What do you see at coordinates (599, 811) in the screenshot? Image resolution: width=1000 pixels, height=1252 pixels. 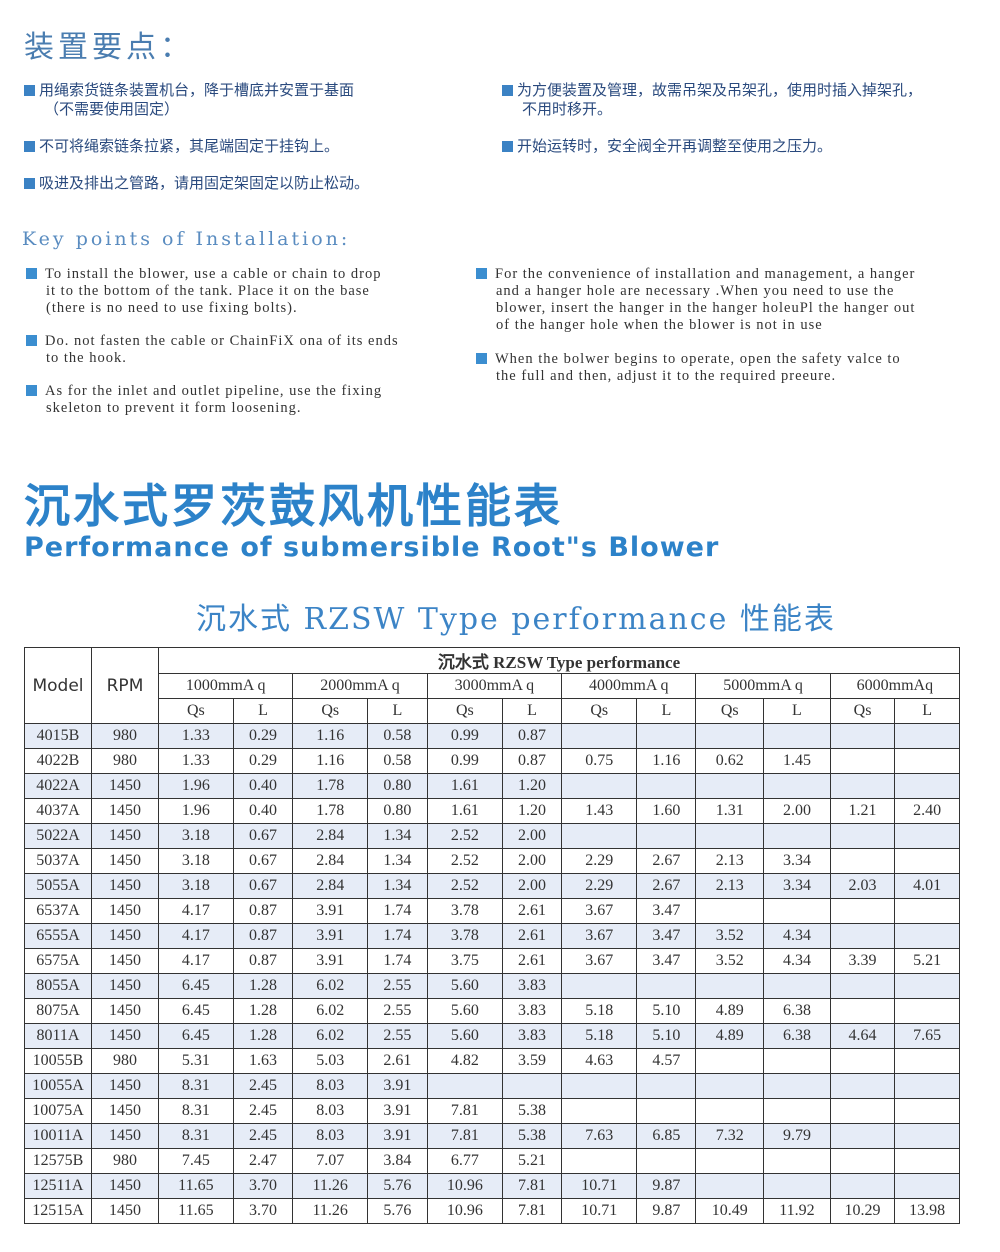 I see `value-cell: 1.43` at bounding box center [599, 811].